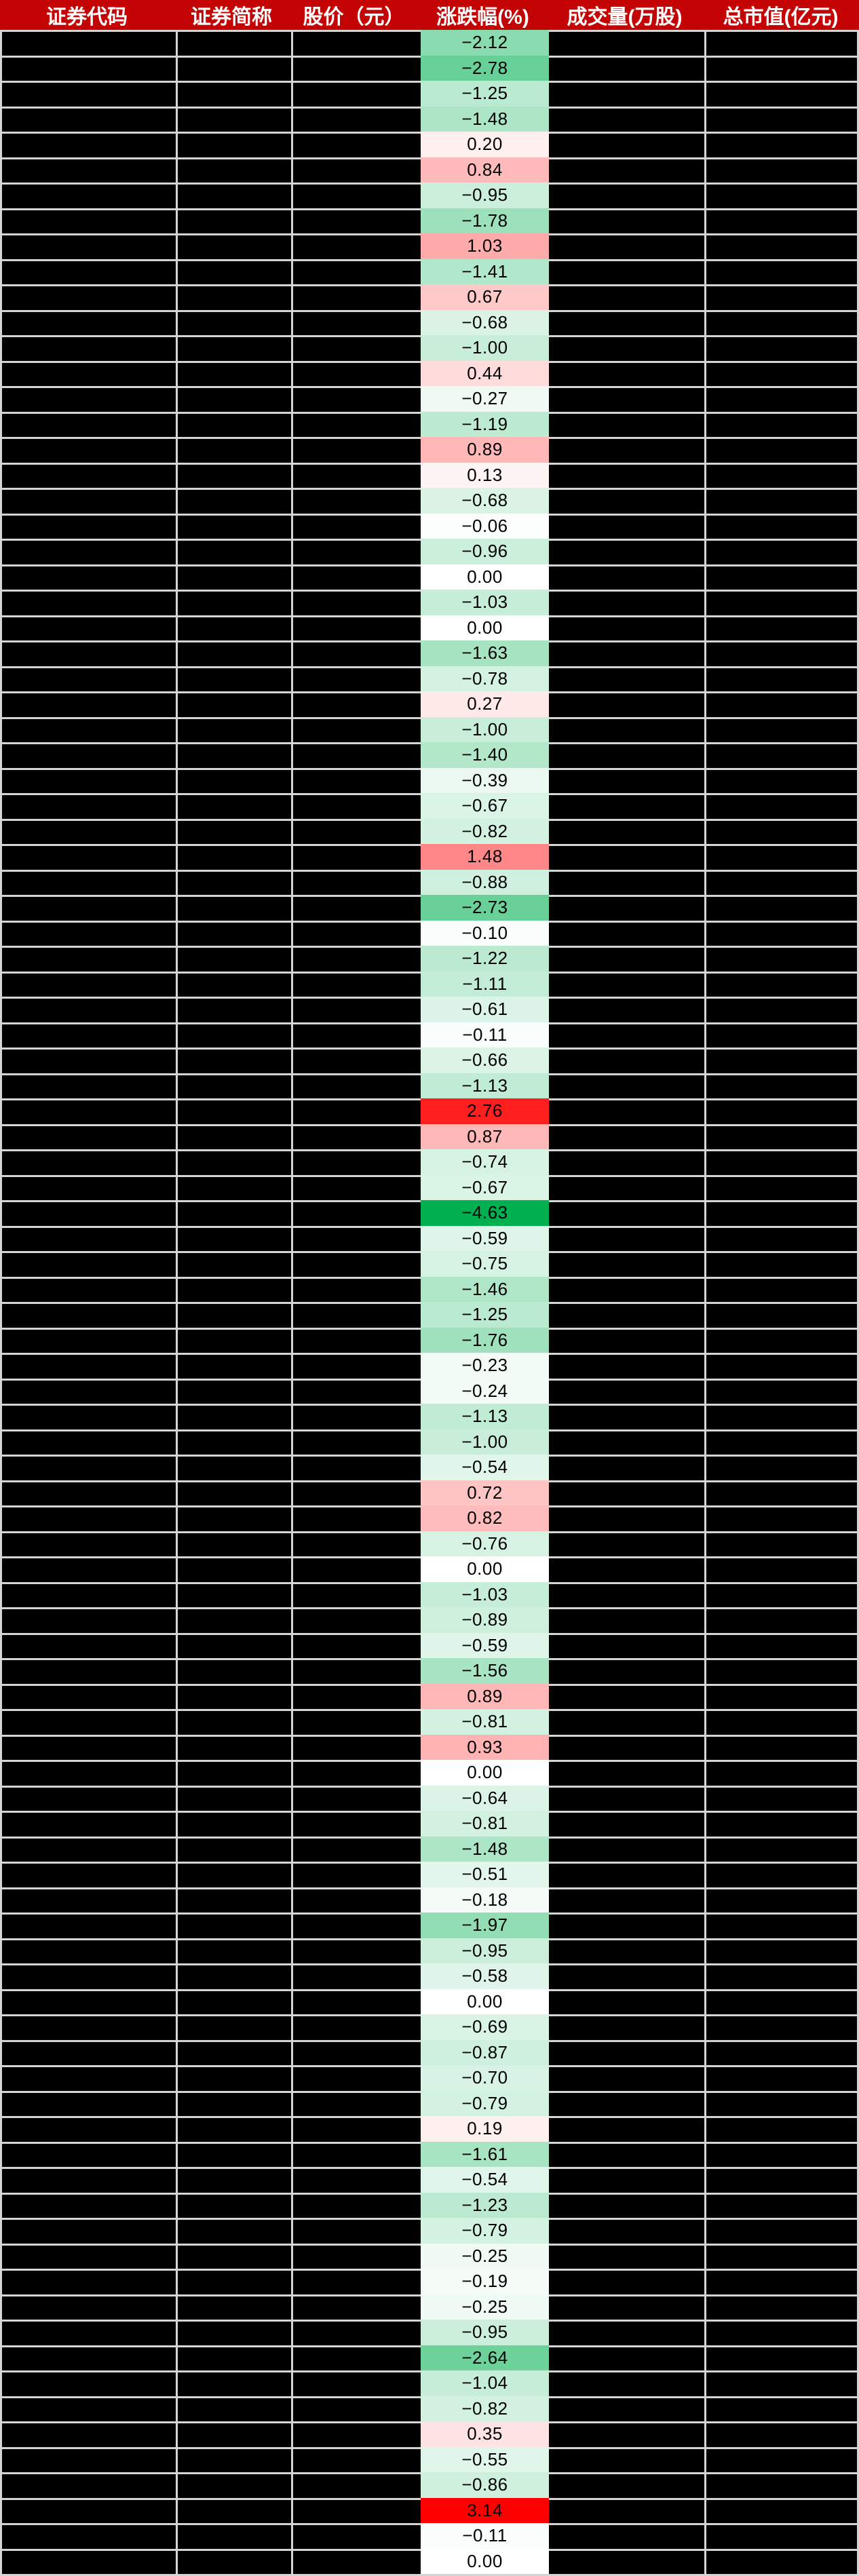  I want to click on pct-change-cell: −1.23, so click(485, 2205).